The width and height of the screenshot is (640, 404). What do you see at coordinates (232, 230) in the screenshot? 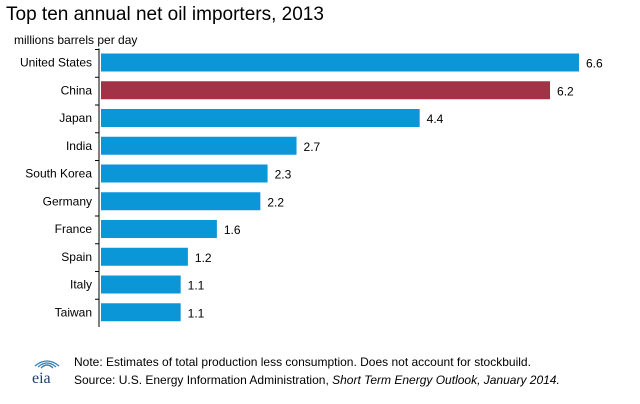
I see `data-label: 1.6` at bounding box center [232, 230].